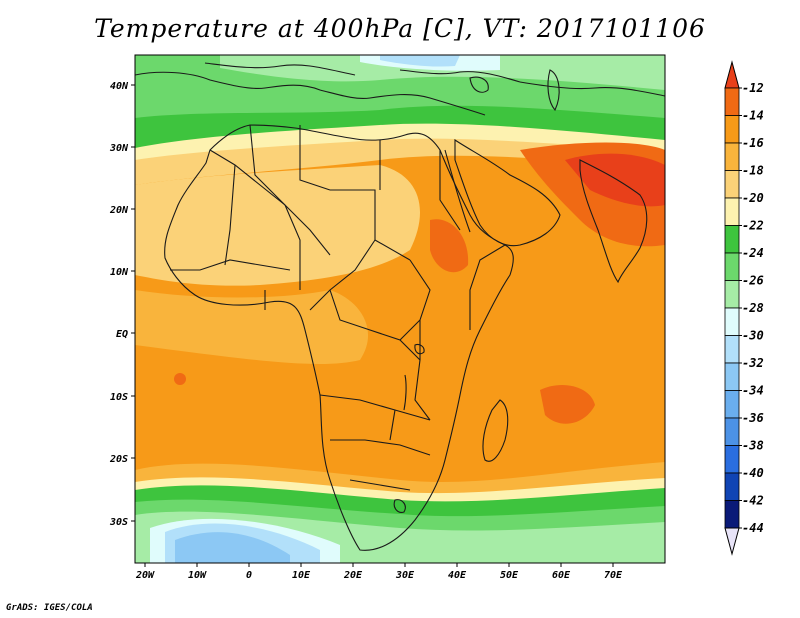  Describe the element at coordinates (49, 608) in the screenshot. I see `grads-credit: GrADS: IGES/COLA` at that location.